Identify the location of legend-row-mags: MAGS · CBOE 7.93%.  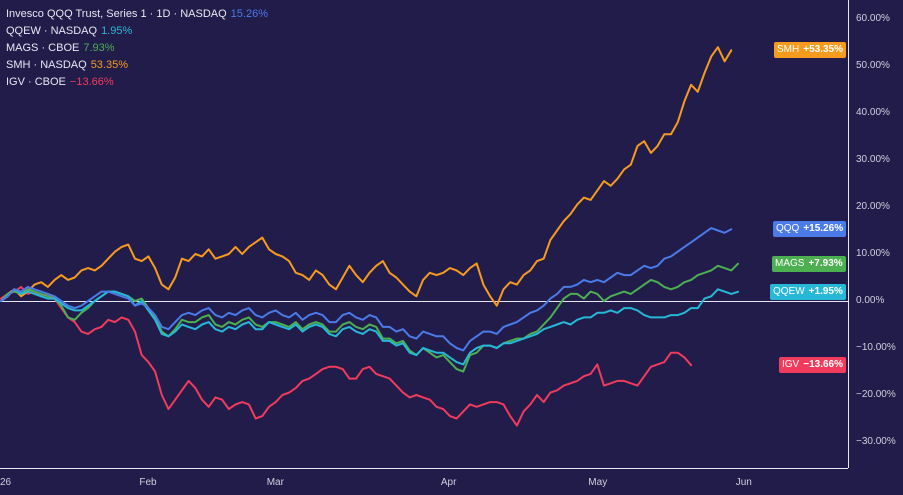
(137, 48).